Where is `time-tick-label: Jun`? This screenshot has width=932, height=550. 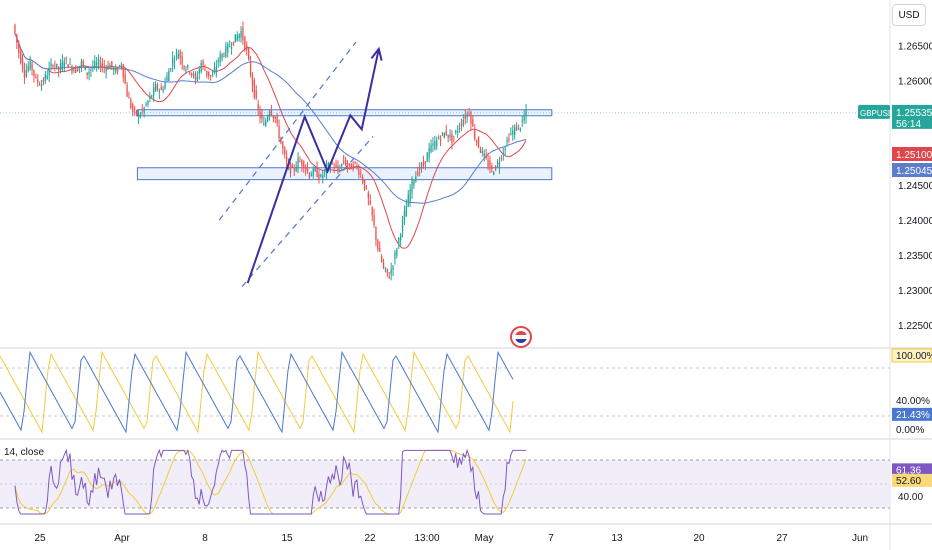
time-tick-label: Jun is located at coordinates (860, 538).